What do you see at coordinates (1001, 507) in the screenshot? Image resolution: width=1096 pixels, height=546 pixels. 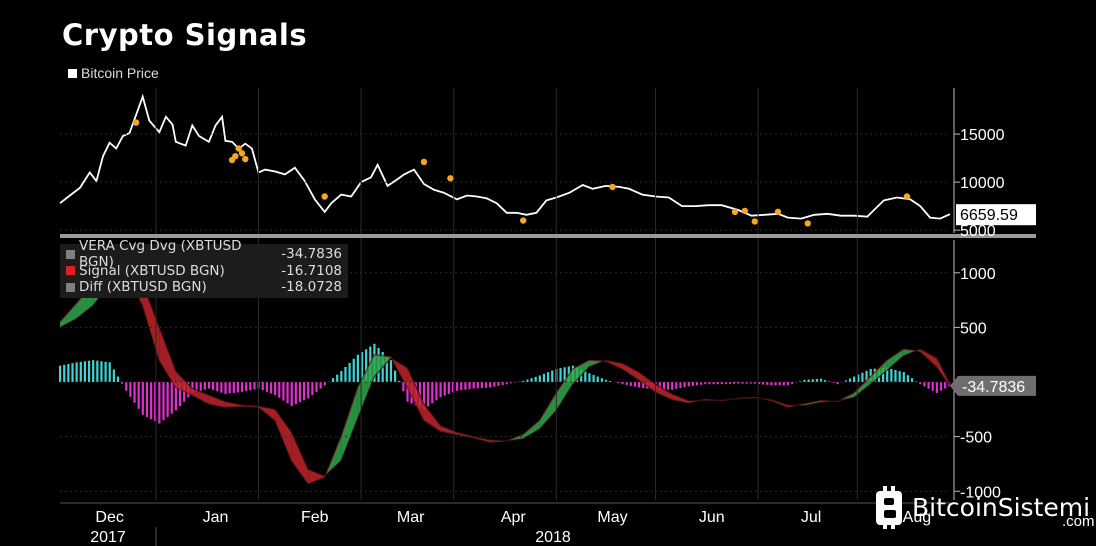 I see `watermark-brand: BitcoinSistemi` at bounding box center [1001, 507].